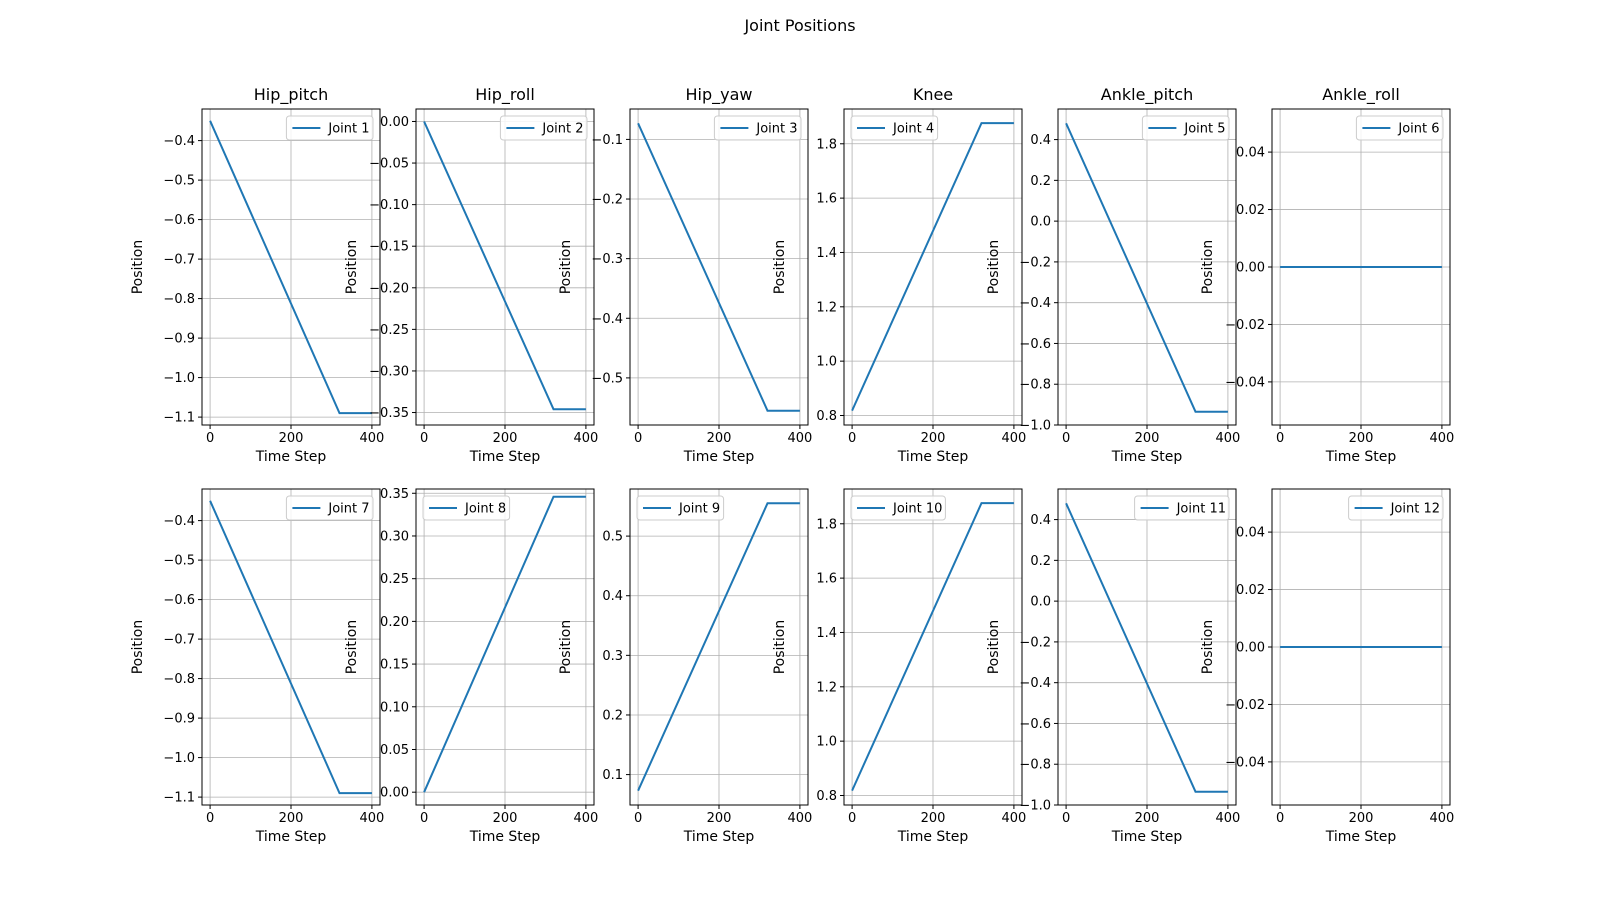 The width and height of the screenshot is (1600, 900). What do you see at coordinates (1040, 181) in the screenshot?
I see `y-tick-label: 0.2` at bounding box center [1040, 181].